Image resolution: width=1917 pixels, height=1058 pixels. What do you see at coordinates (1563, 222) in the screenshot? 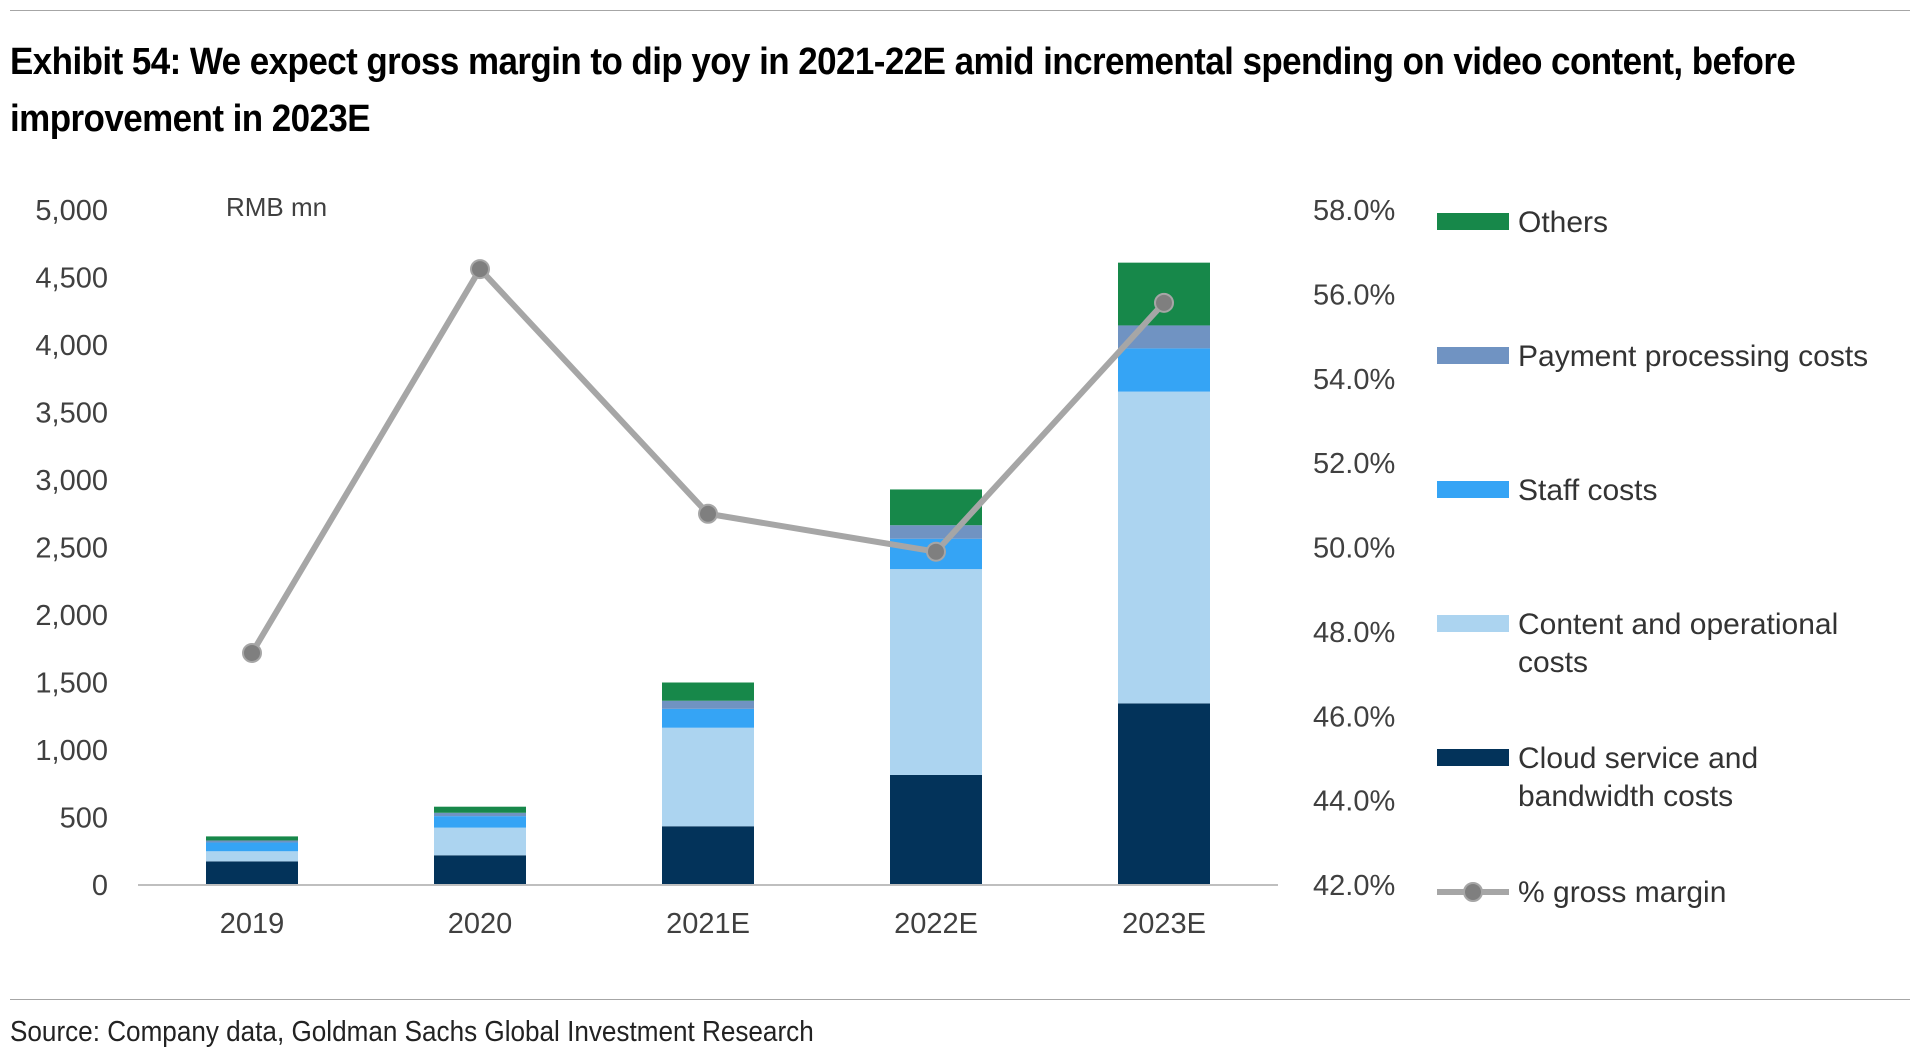
I see `legend-label: Others` at bounding box center [1563, 222].